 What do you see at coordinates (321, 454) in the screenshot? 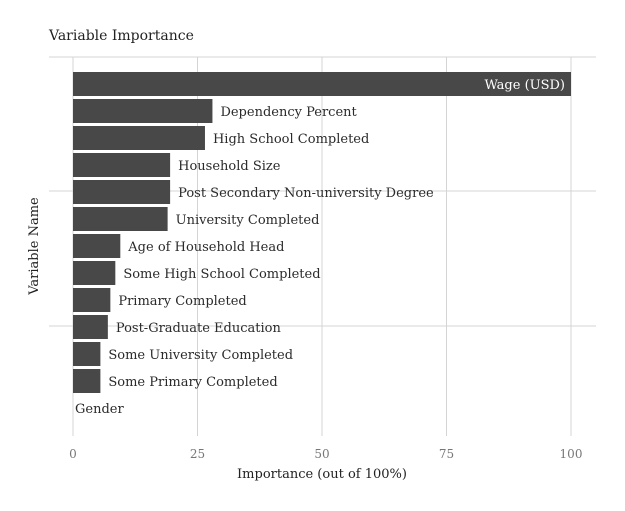
I see `x-tick-label: 50` at bounding box center [321, 454].